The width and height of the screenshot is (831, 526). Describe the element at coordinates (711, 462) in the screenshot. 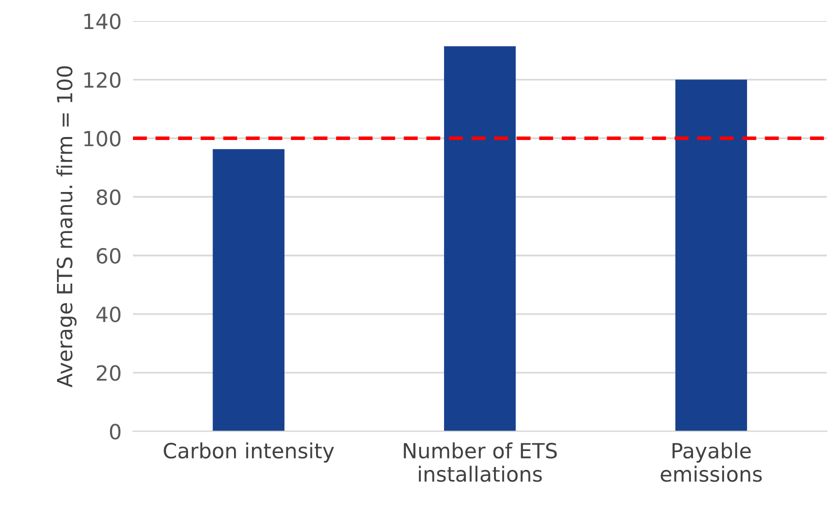

I see `x-tick-label: Payable emissions` at that location.